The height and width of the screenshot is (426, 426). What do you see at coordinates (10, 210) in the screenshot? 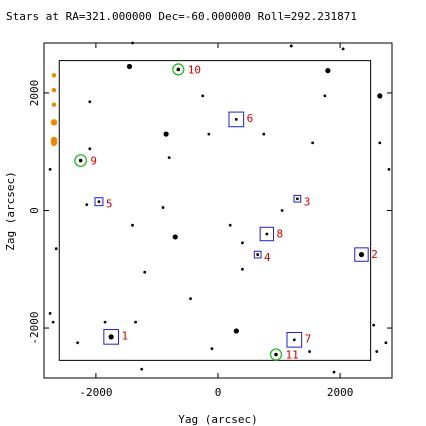
I see `y-axis-label: Zag (arcsec)` at bounding box center [10, 210].